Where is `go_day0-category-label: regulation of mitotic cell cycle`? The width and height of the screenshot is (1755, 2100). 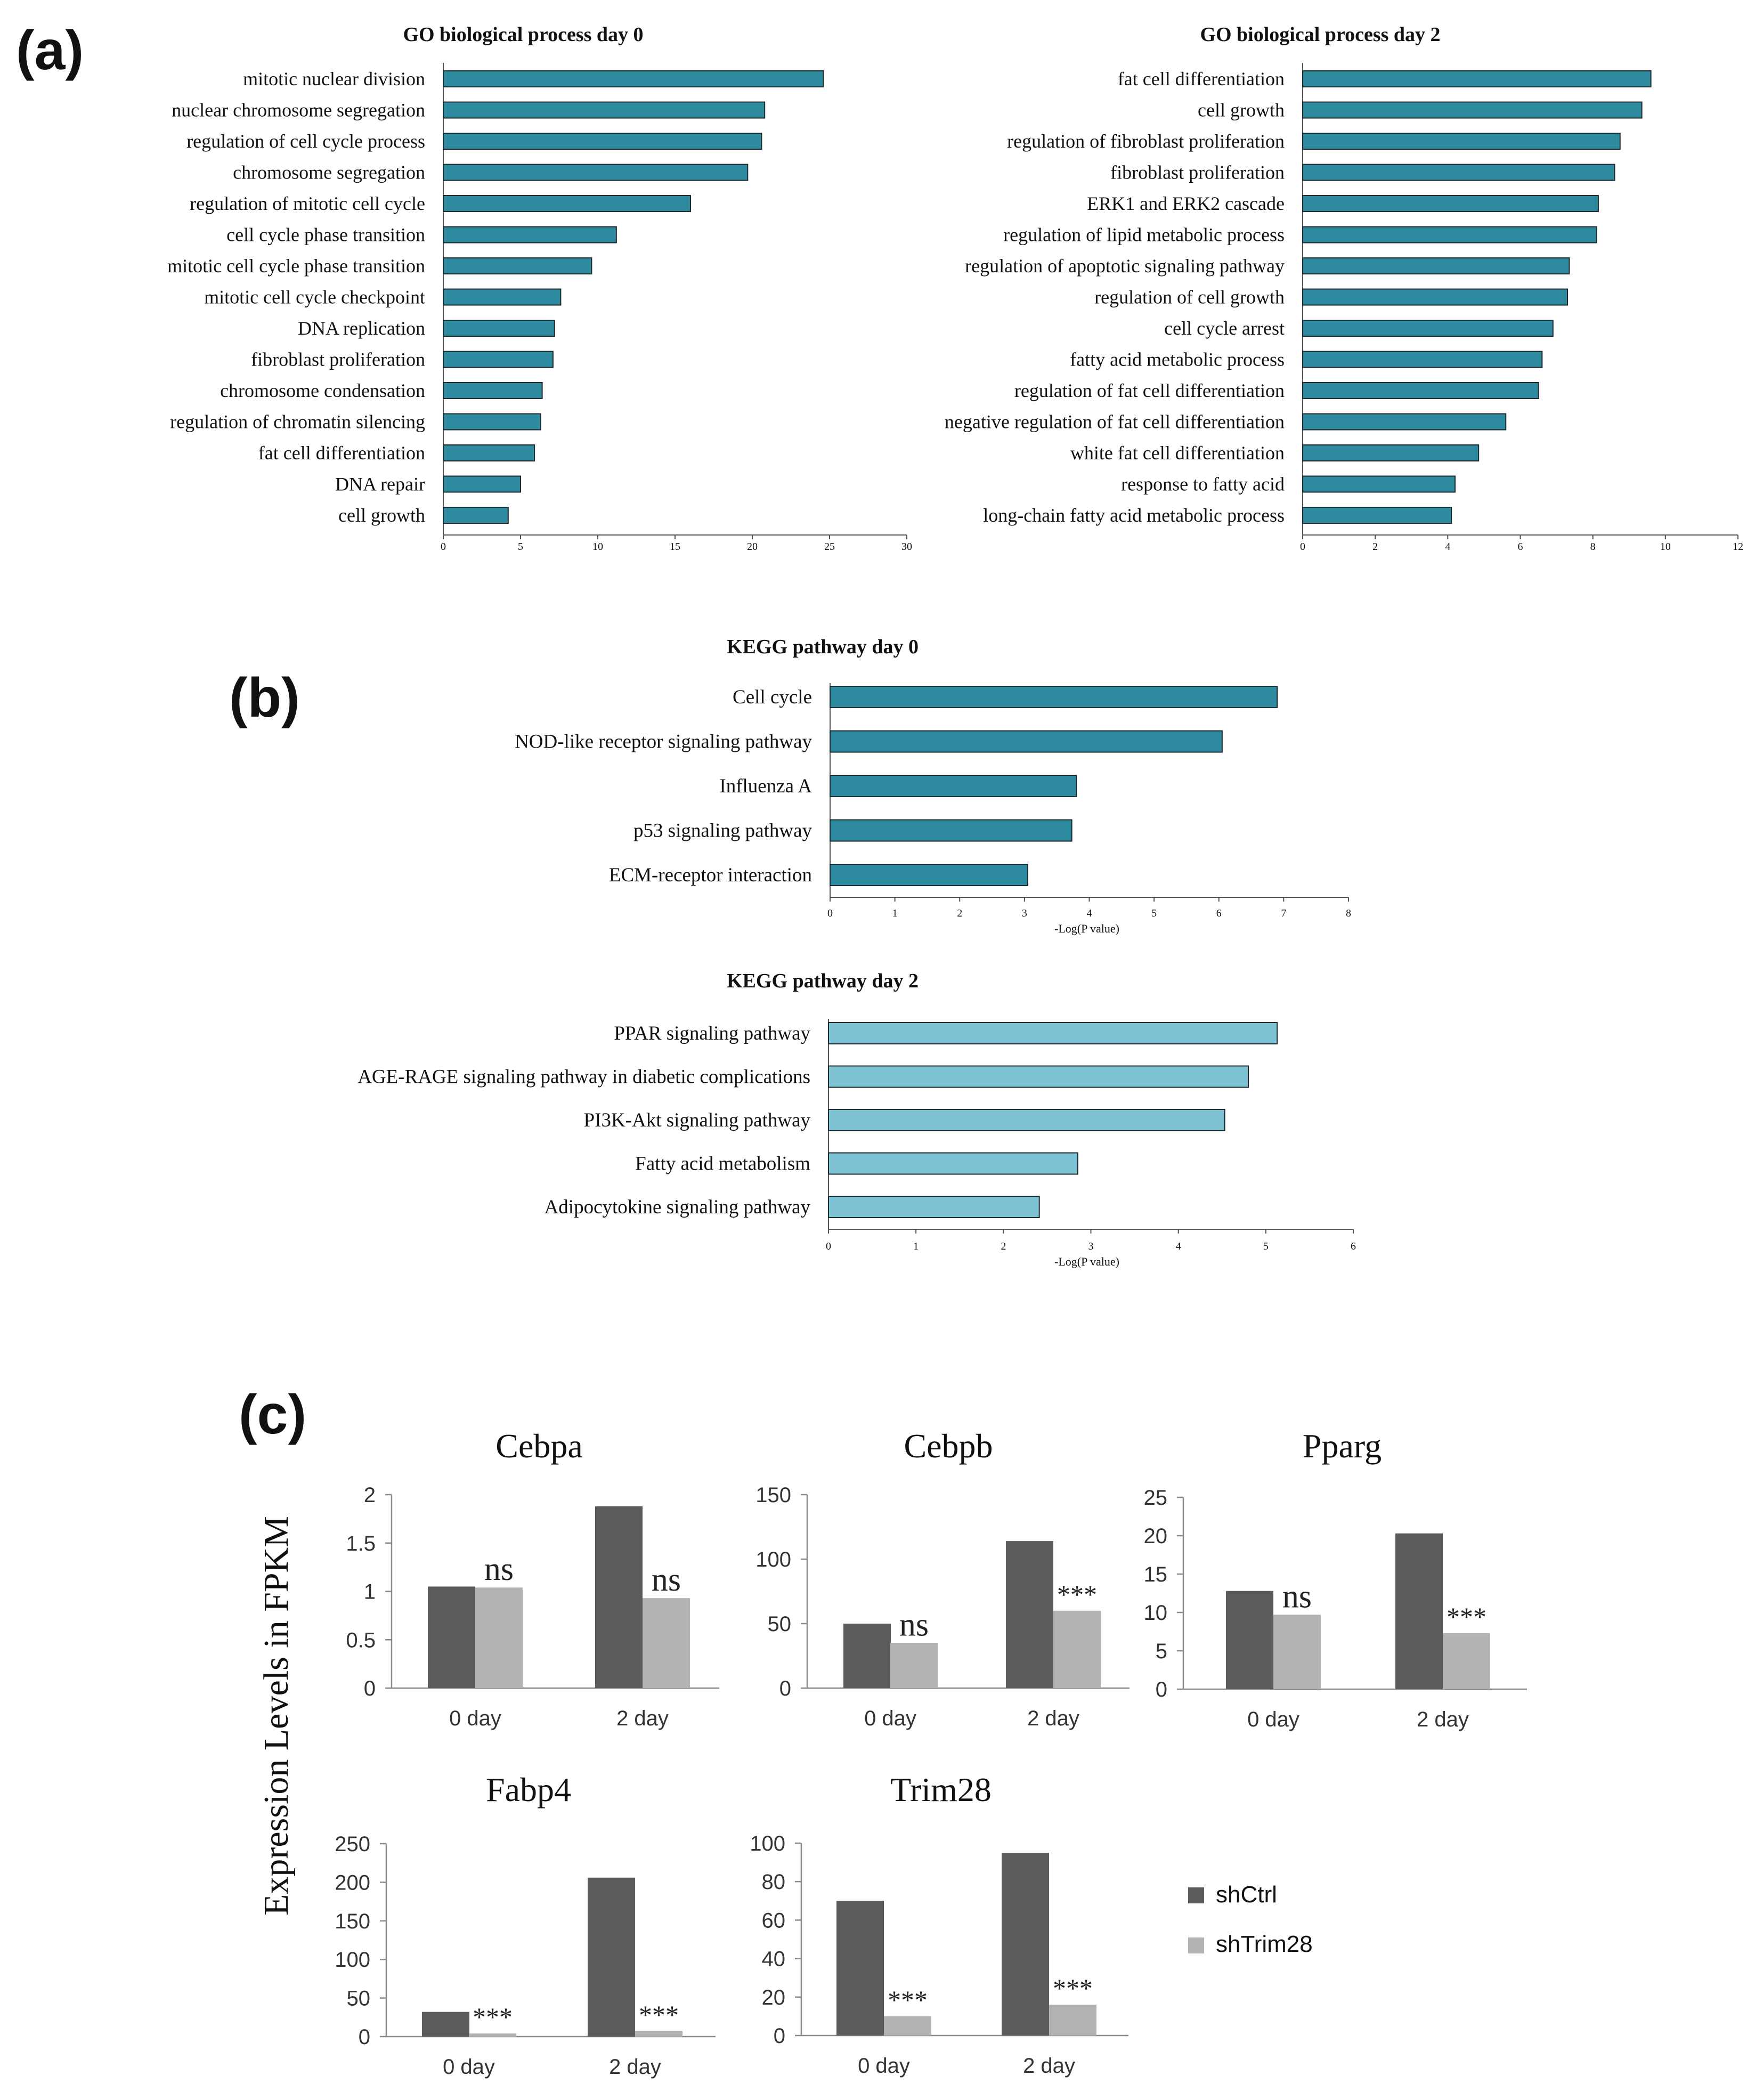
go_day0-category-label: regulation of mitotic cell cycle is located at coordinates (308, 204).